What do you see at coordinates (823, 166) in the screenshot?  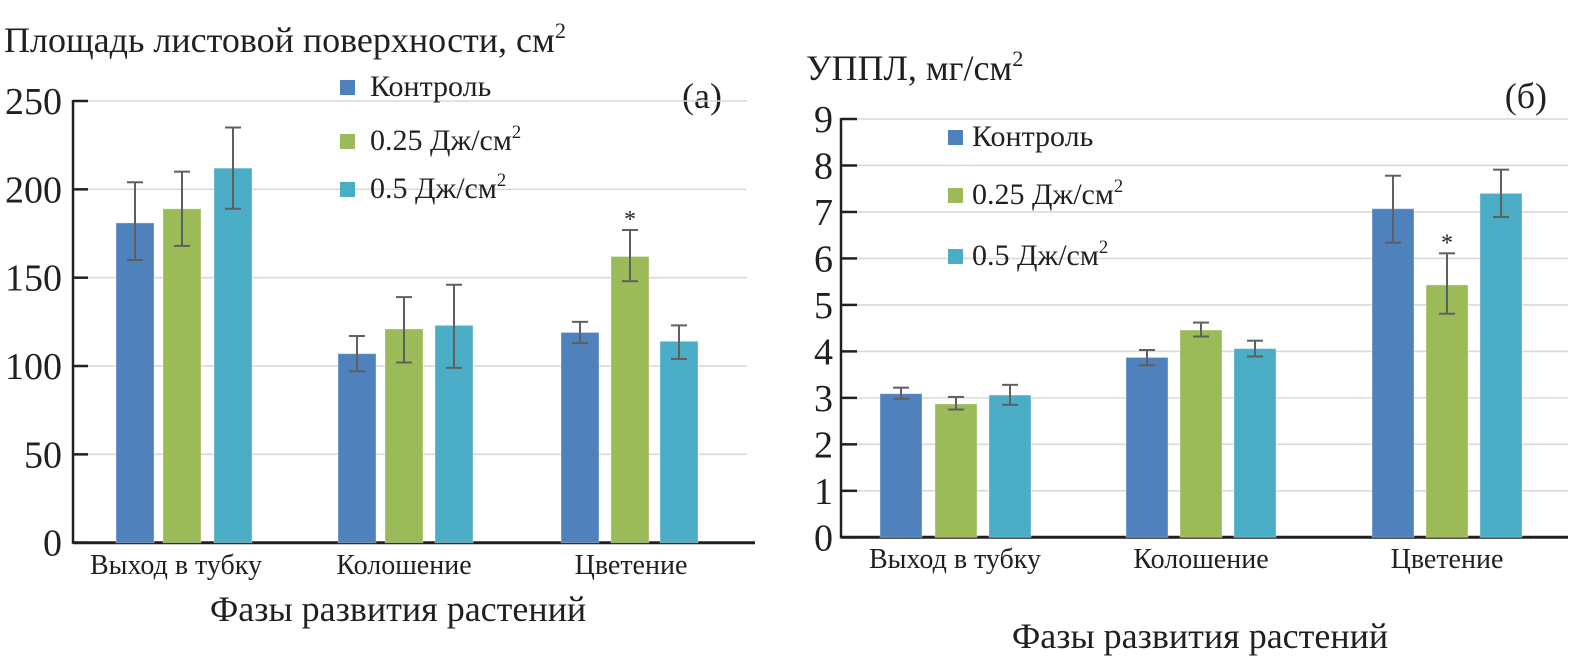 I see `y-tick-label: 8` at bounding box center [823, 166].